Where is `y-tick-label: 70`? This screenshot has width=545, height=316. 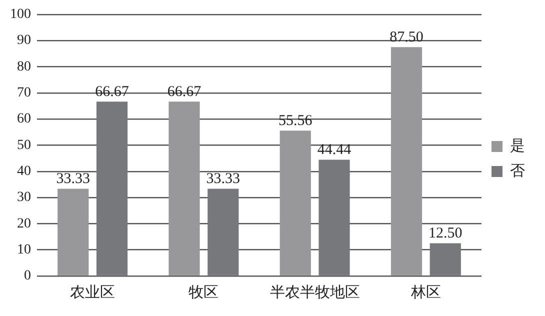 y-tick-label: 70 is located at coordinates (24, 93).